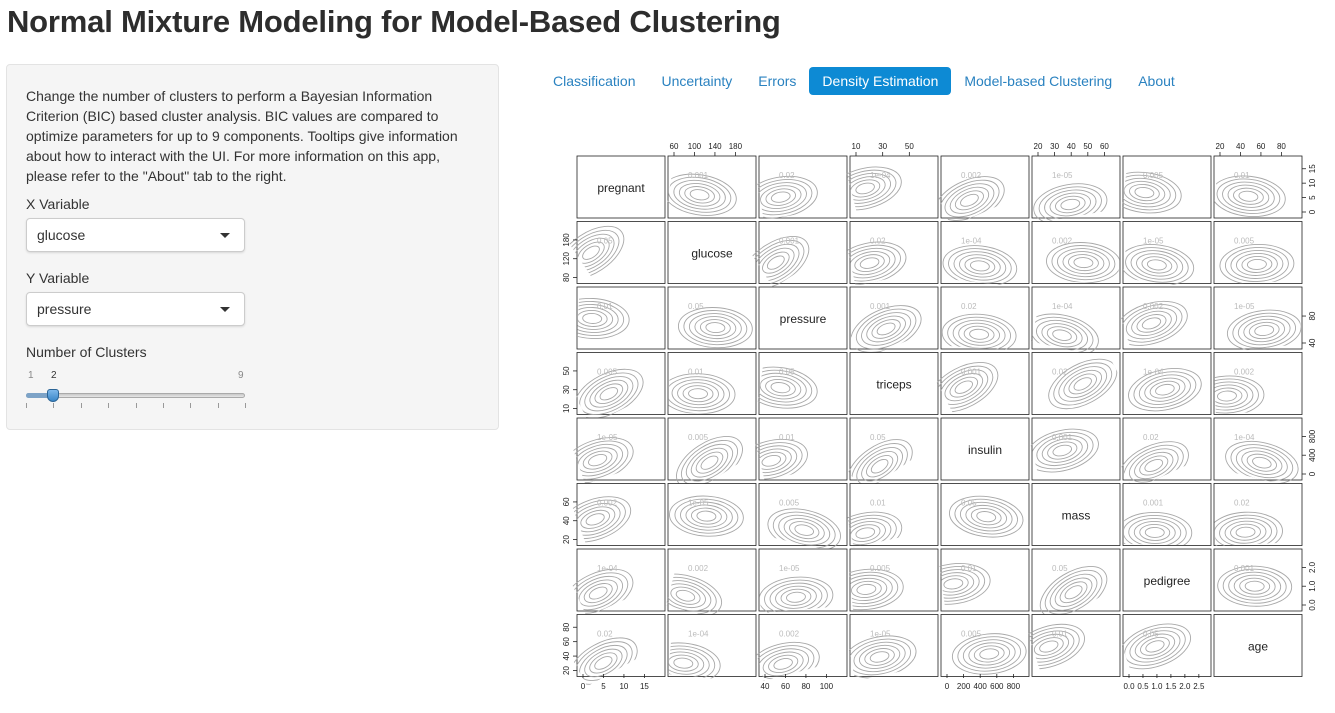 Image resolution: width=1335 pixels, height=713 pixels. Describe the element at coordinates (805, 686) in the screenshot. I see `bottom-axis-label: 80` at that location.